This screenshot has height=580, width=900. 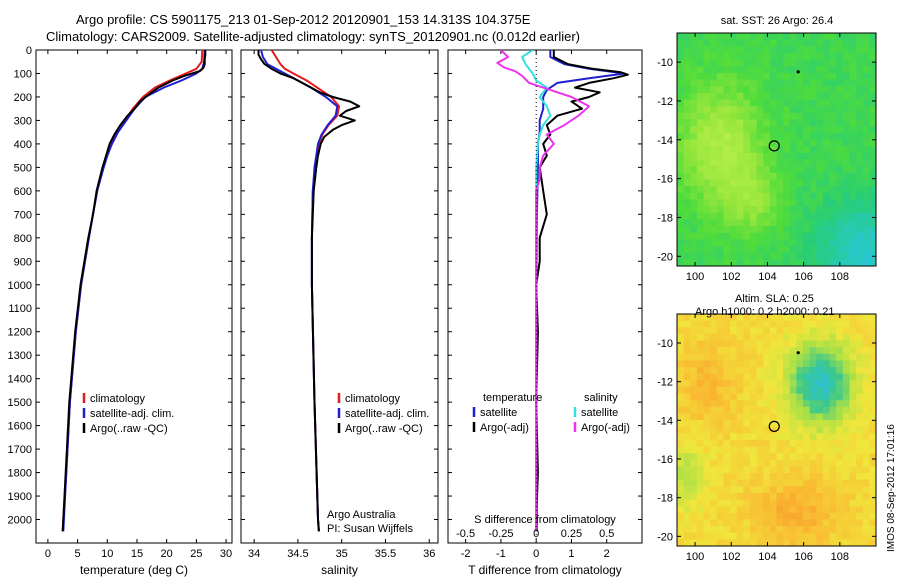 I want to click on sst-xtick-label: 106, so click(x=803, y=277).